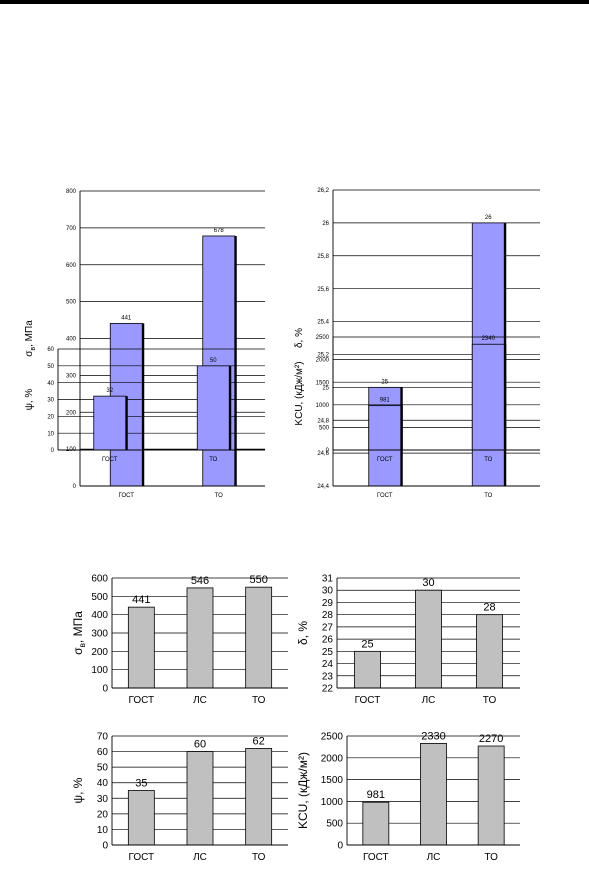  What do you see at coordinates (340, 846) in the screenshot?
I see `c7-y-tick-label: 0` at bounding box center [340, 846].